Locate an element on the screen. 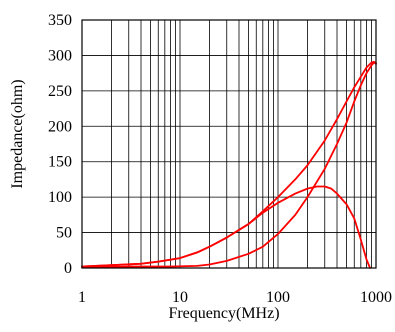 This screenshot has height=332, width=395. y-tick-label: 250 is located at coordinates (60, 91).